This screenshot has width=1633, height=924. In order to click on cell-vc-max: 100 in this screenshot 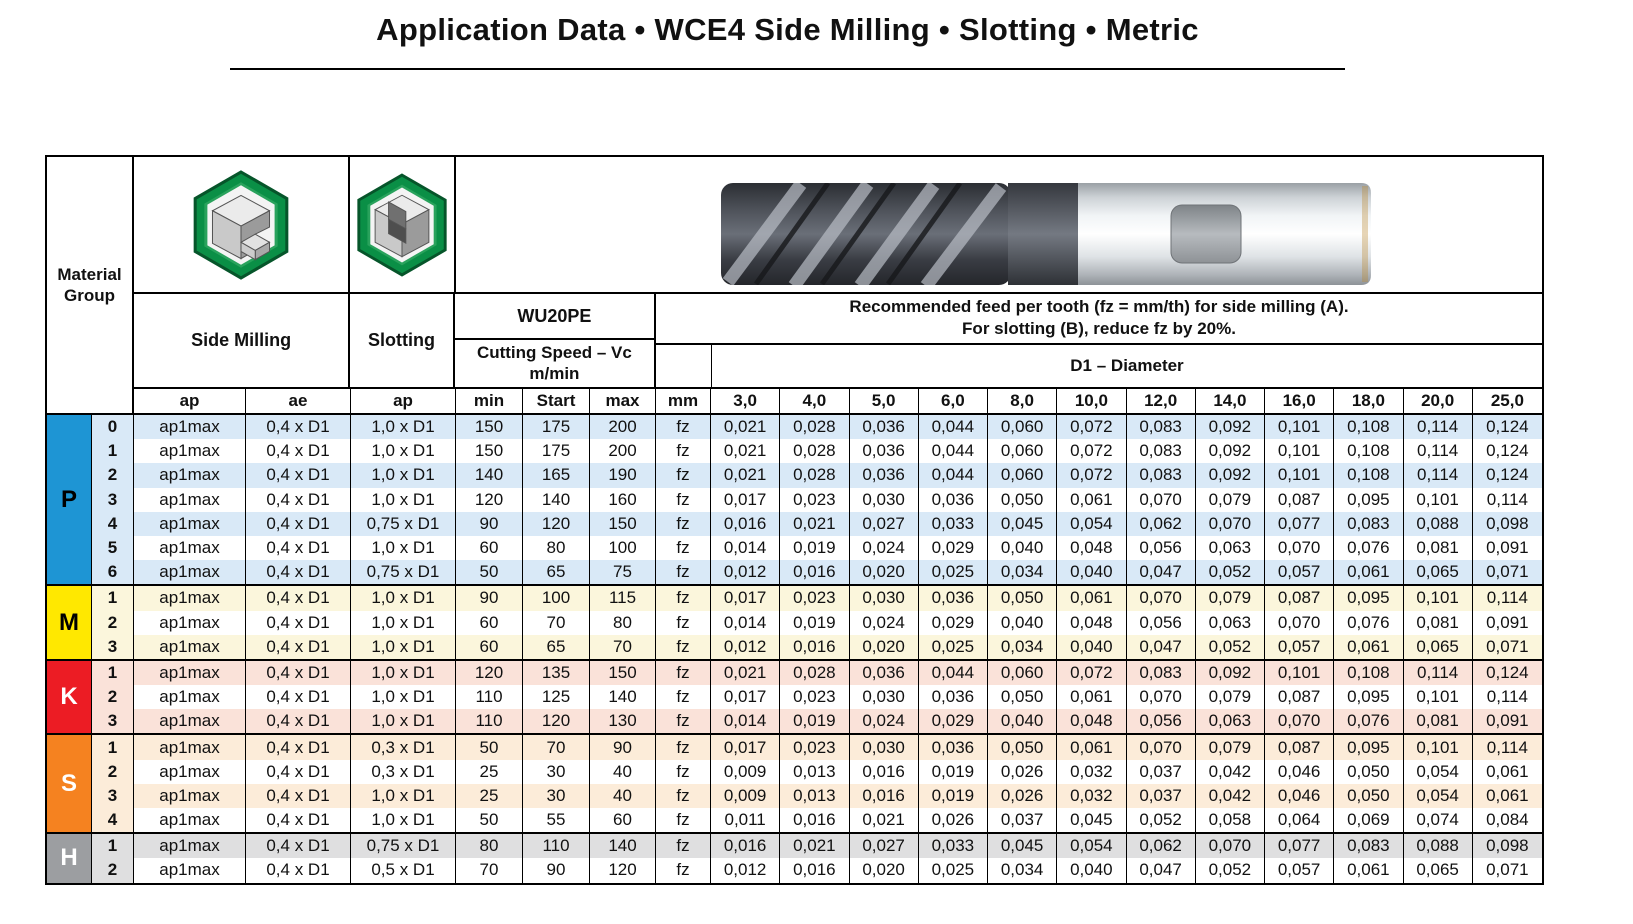, I will do `click(623, 548)`.